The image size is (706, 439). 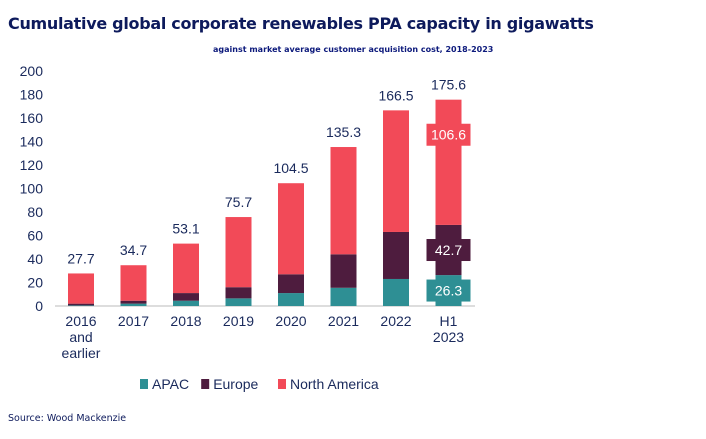 I want to click on x-tick-label: 2019, so click(x=238, y=321).